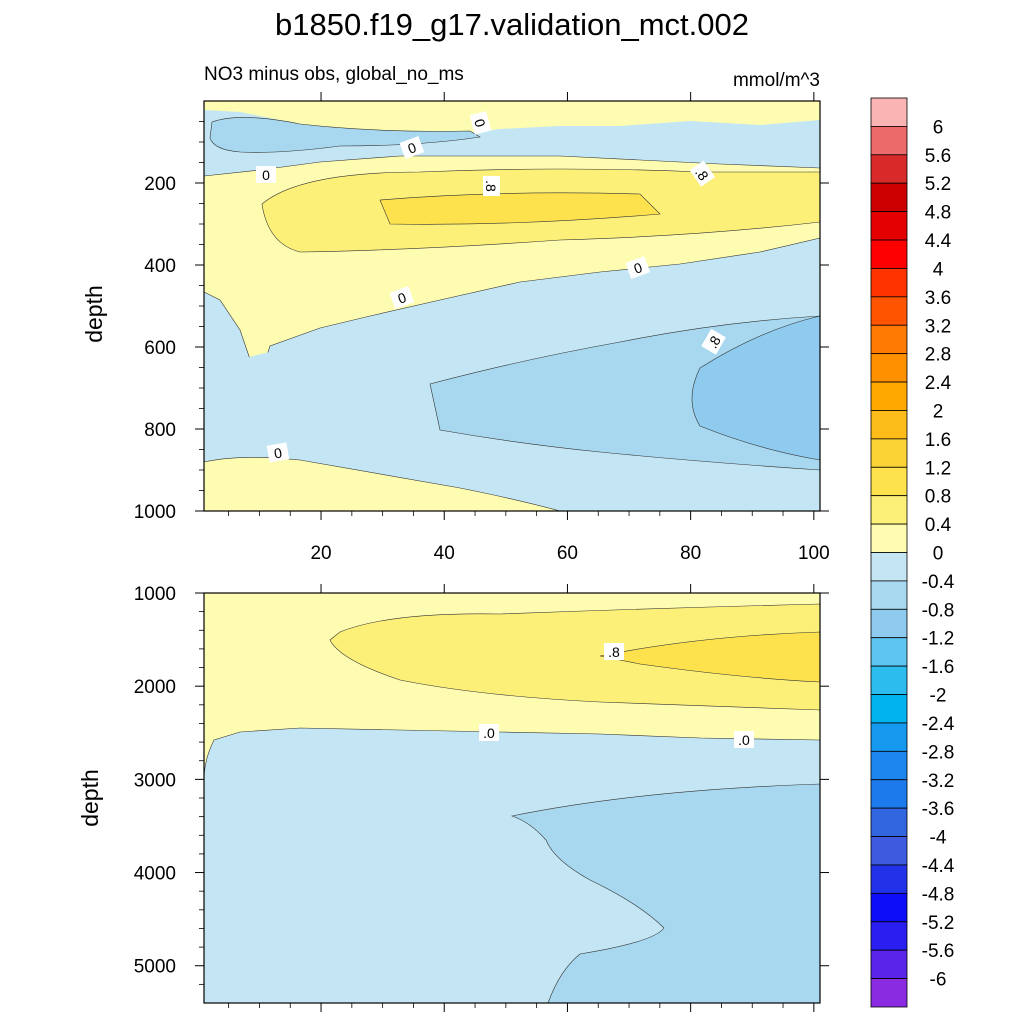  What do you see at coordinates (938, 326) in the screenshot?
I see `colorbar-label: 3.2` at bounding box center [938, 326].